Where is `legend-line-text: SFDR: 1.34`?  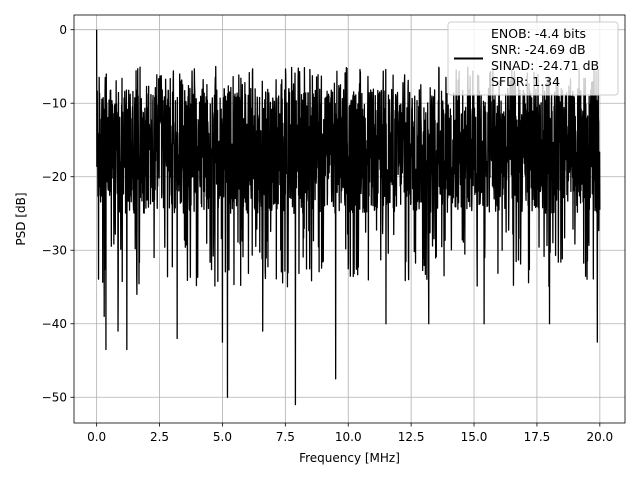
legend-line-text: SFDR: 1.34 is located at coordinates (525, 81).